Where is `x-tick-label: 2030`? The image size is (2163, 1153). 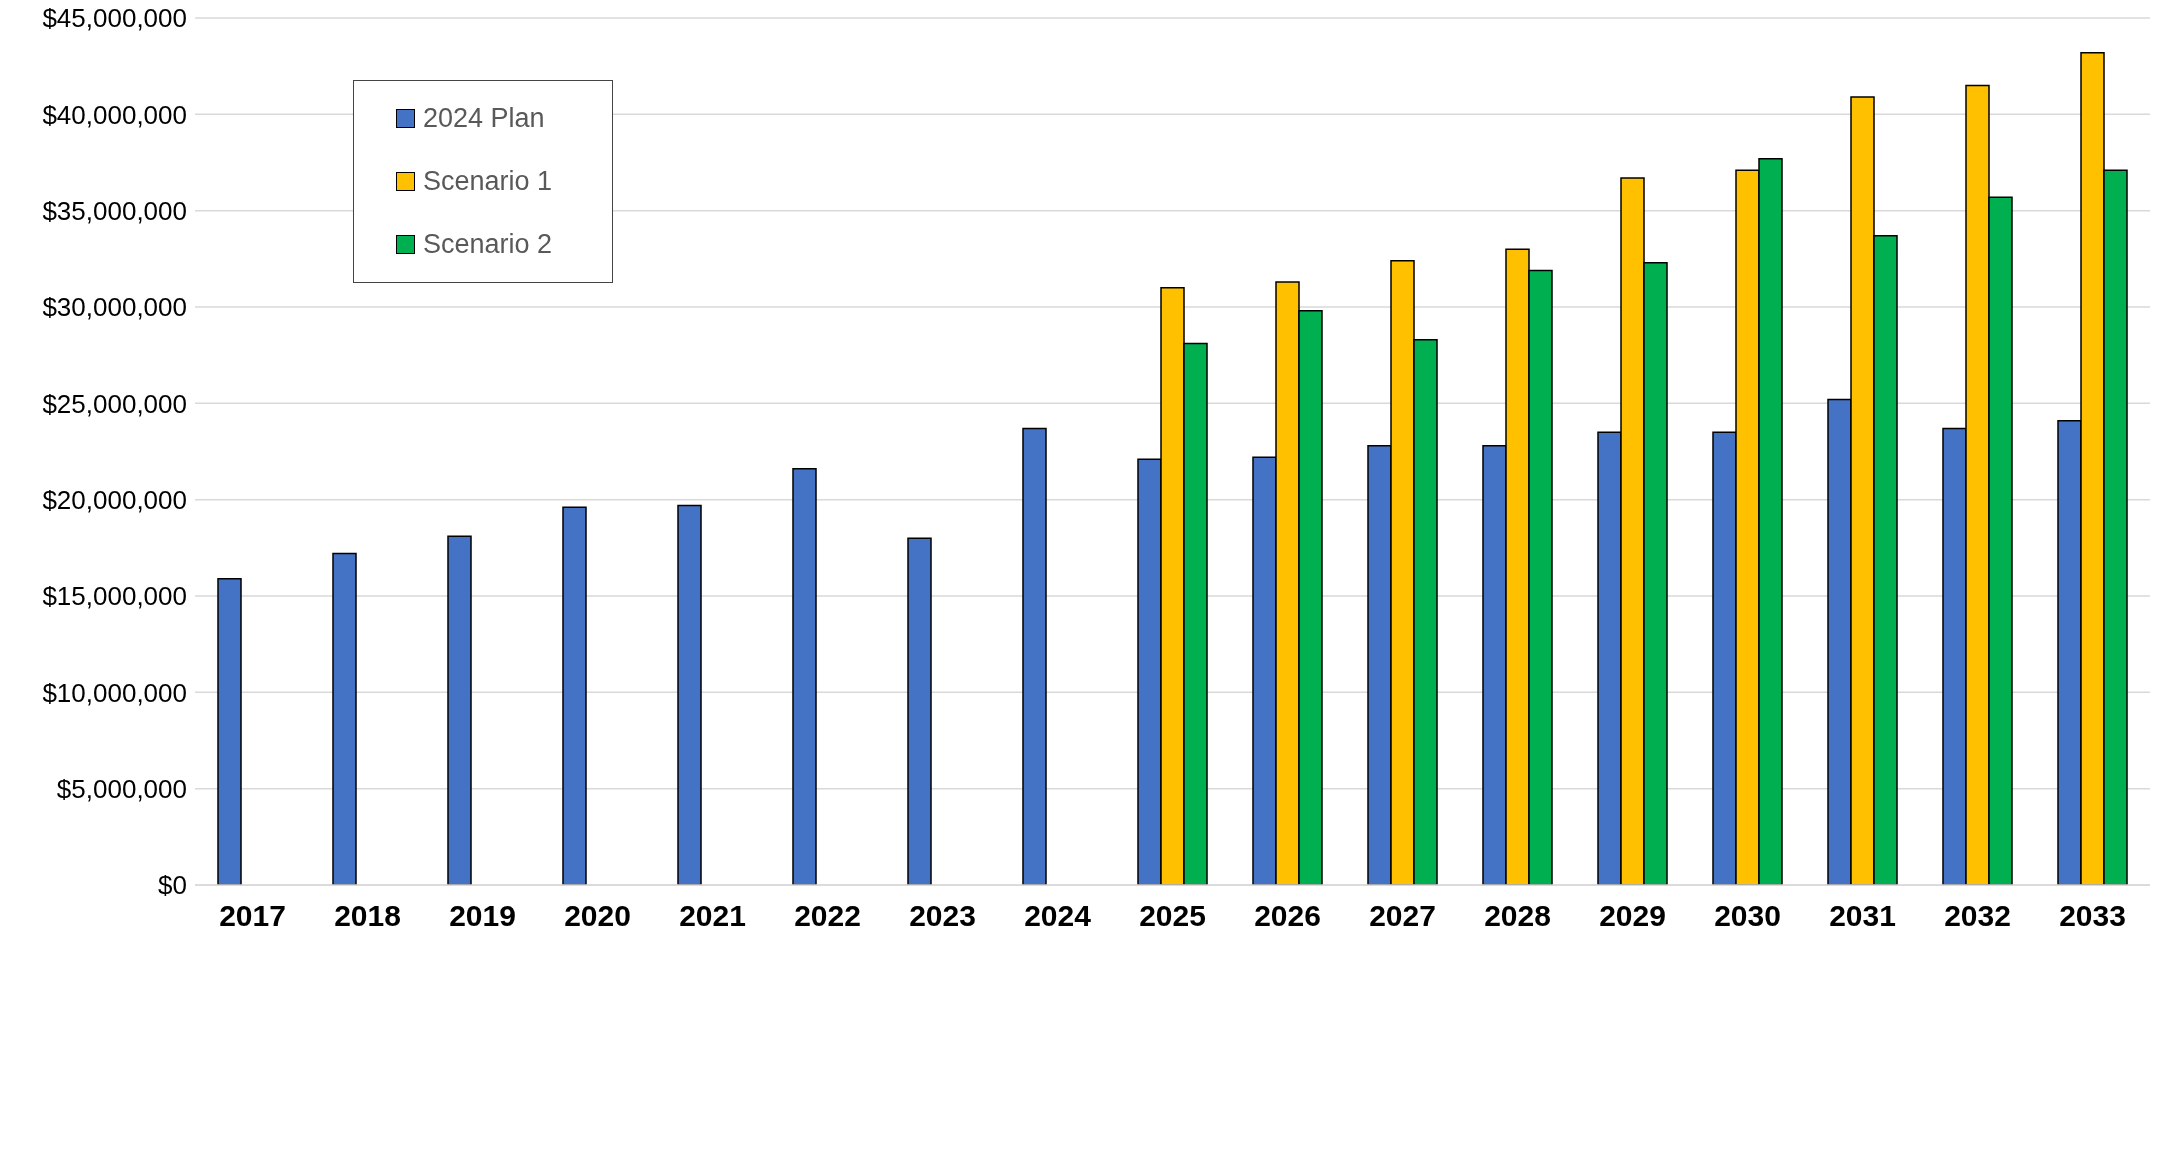 x-tick-label: 2030 is located at coordinates (1747, 916).